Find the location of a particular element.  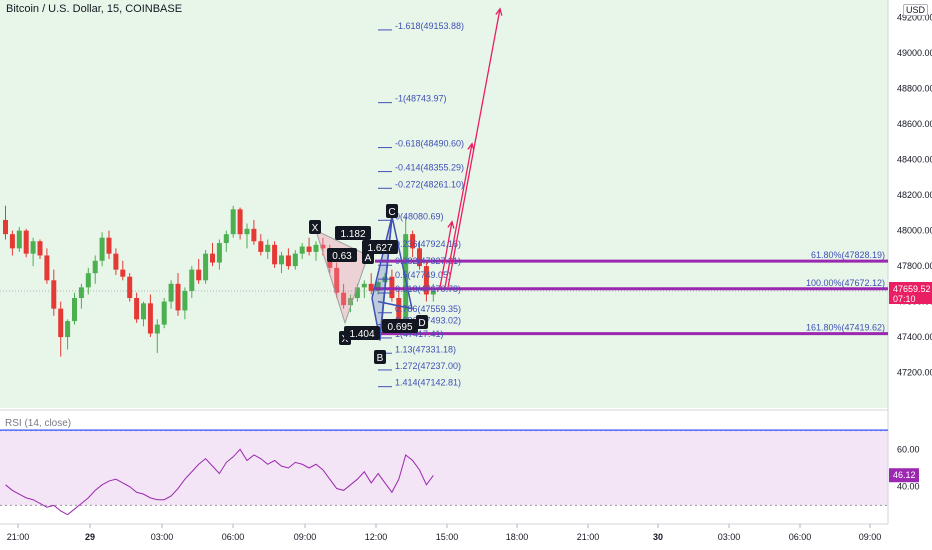

pattern-path is located at coordinates (395, 277).